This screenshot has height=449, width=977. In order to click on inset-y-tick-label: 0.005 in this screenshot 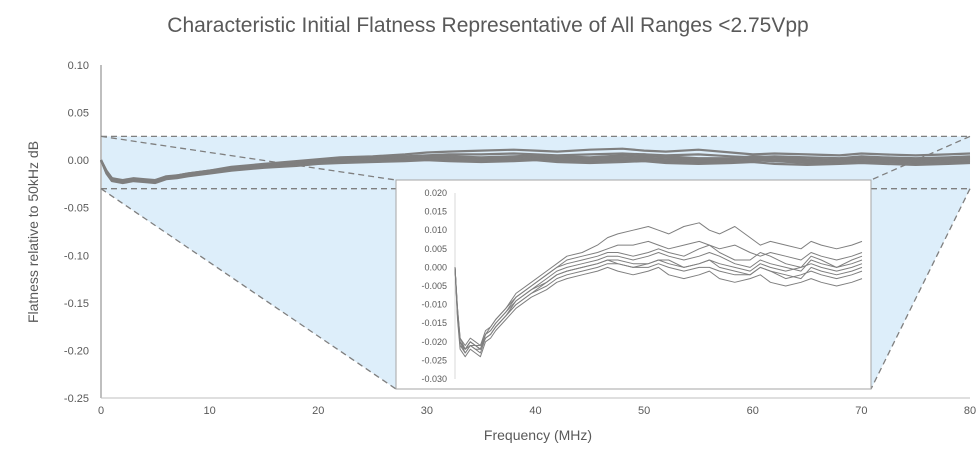, I will do `click(435, 249)`.